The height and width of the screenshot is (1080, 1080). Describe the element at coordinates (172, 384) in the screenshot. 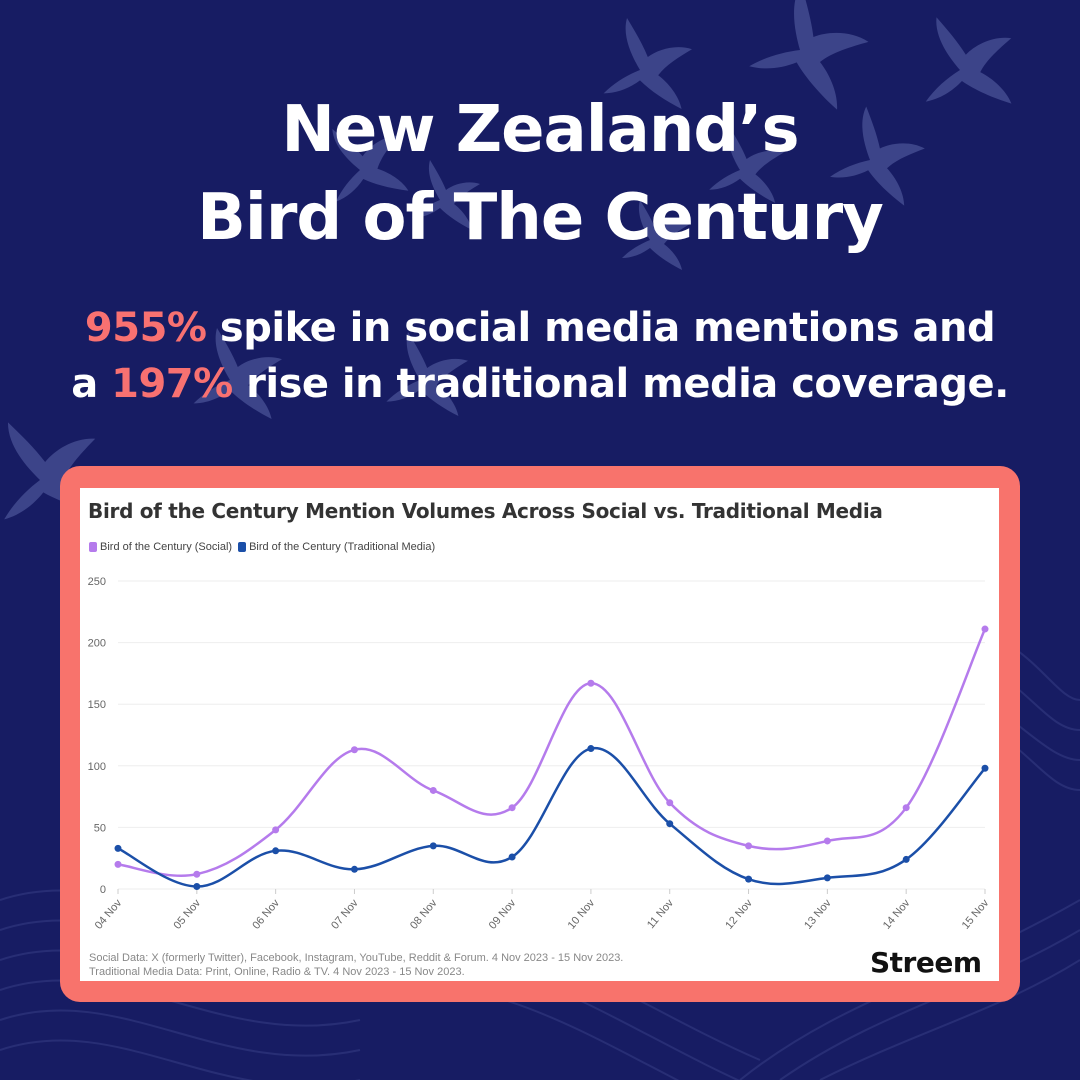

I see `traditional-stat: 197%` at that location.